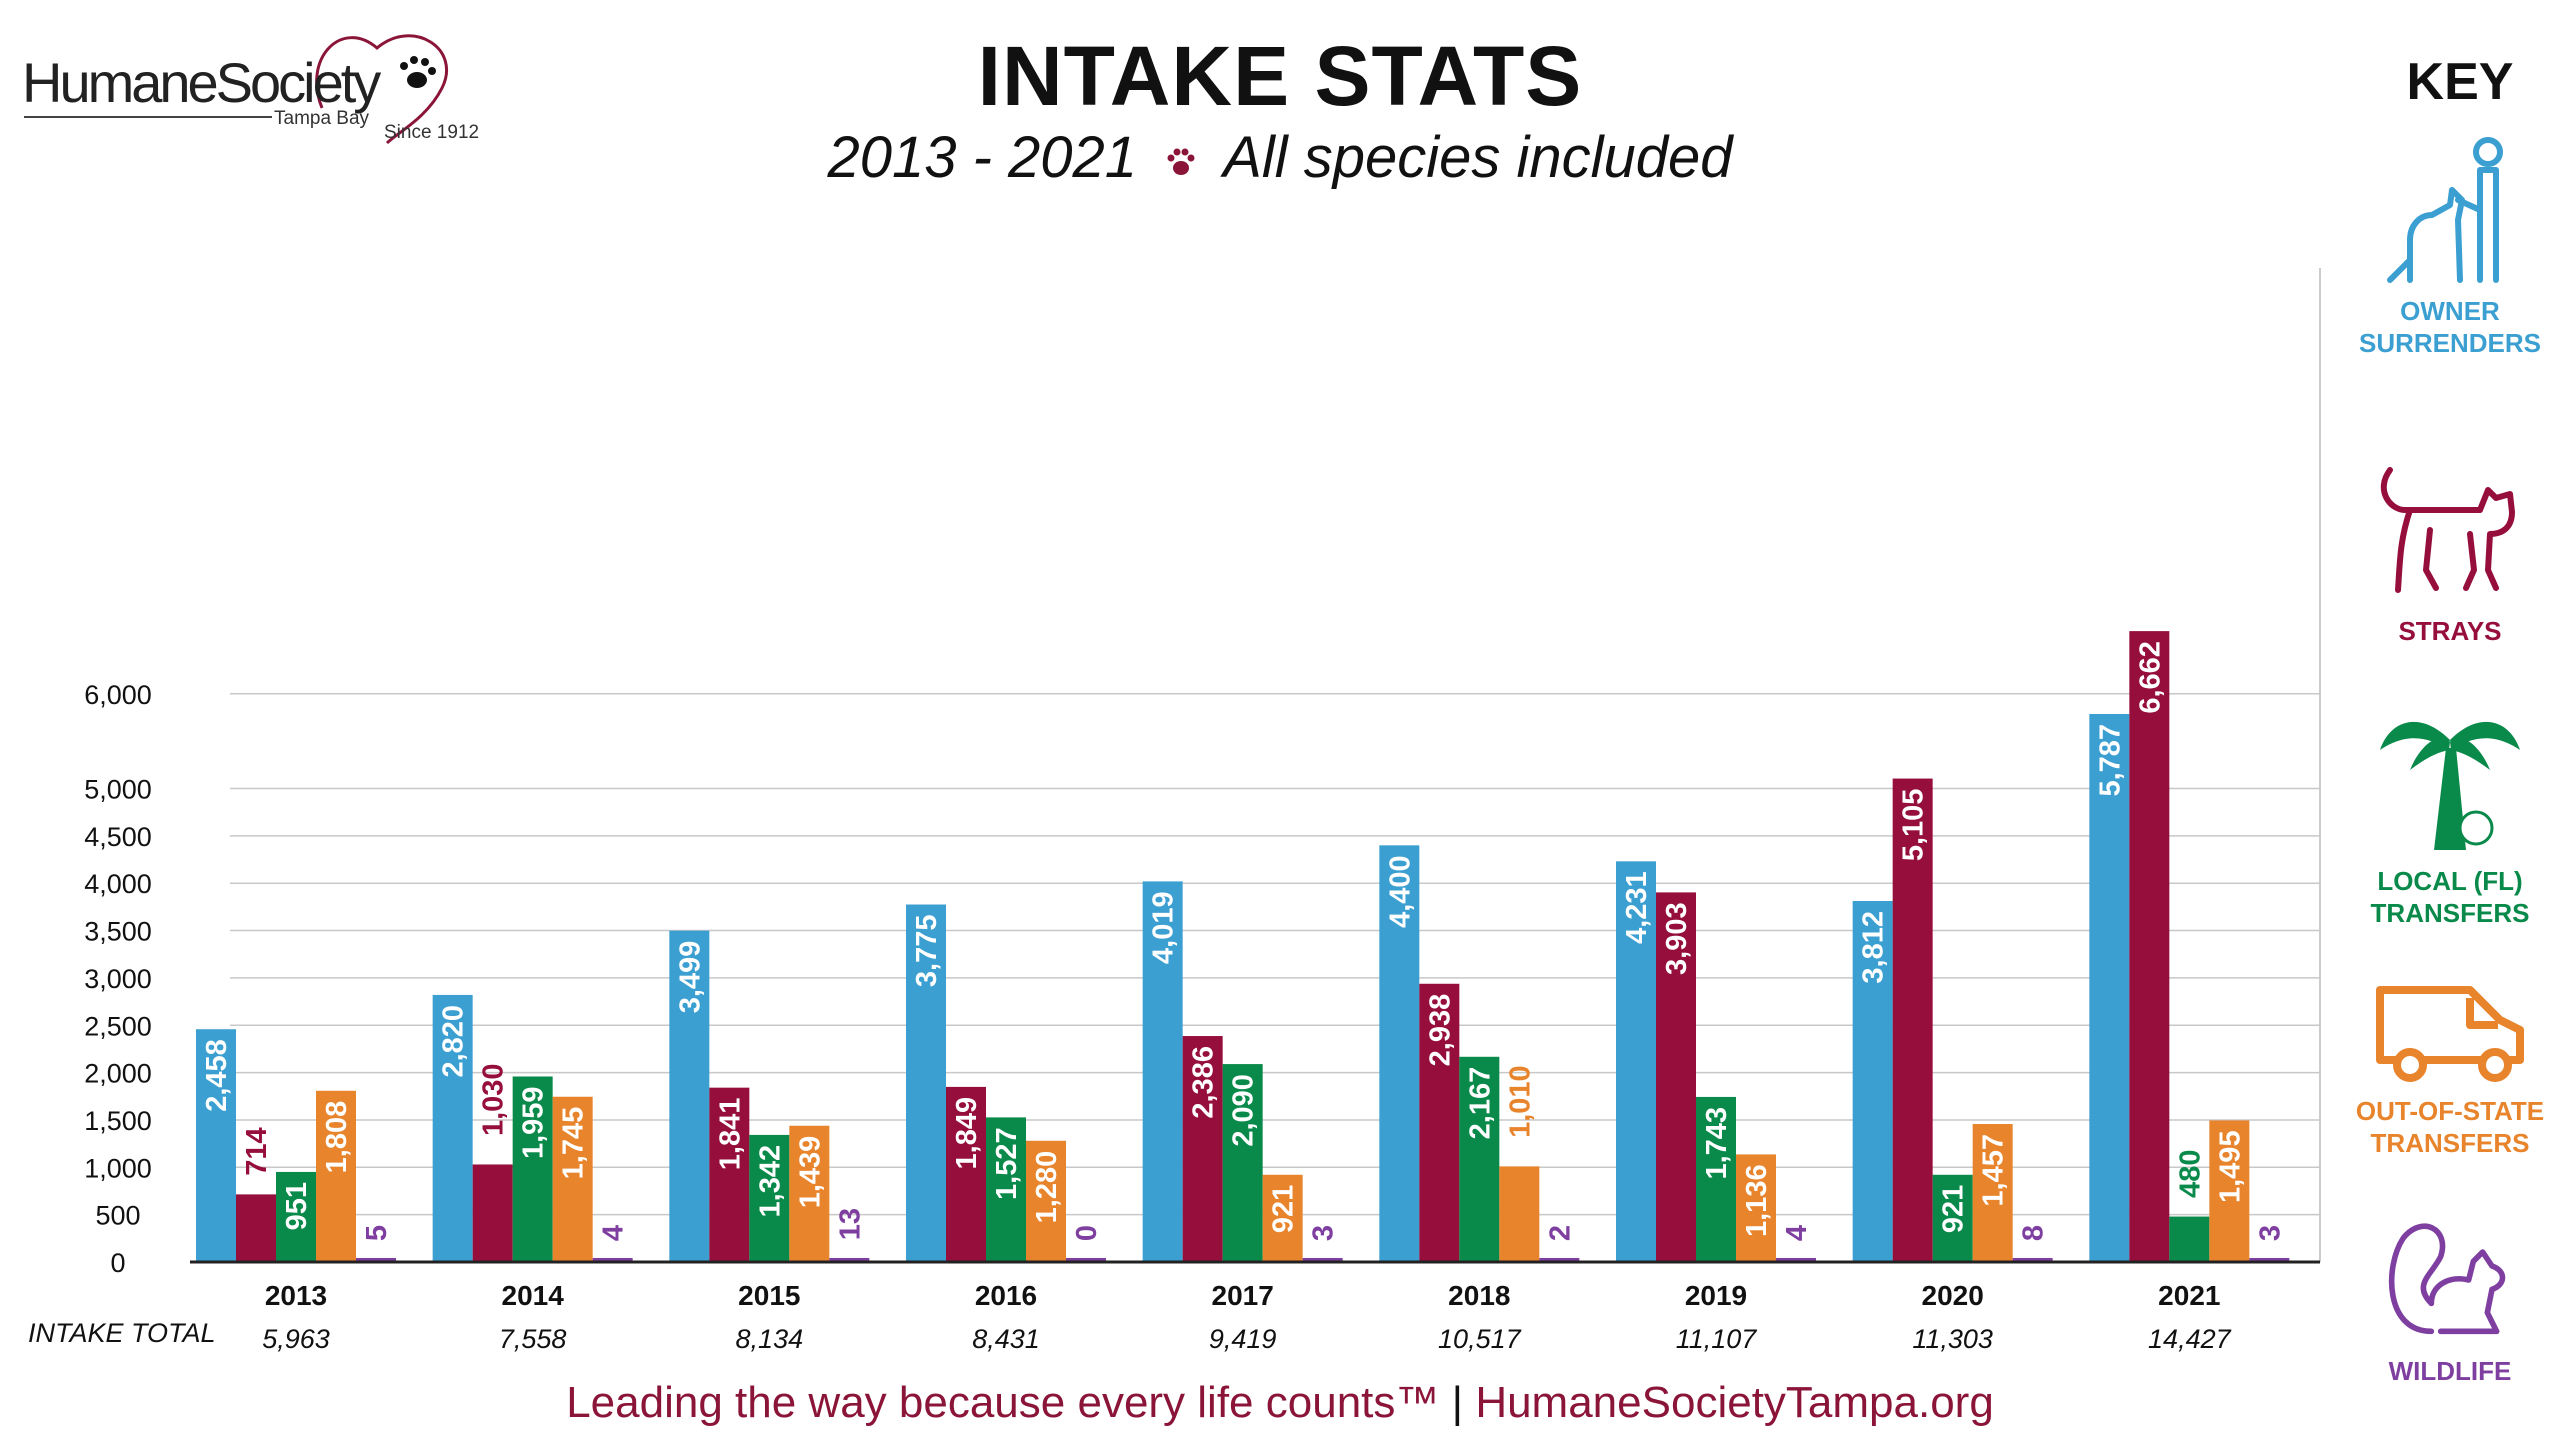 The width and height of the screenshot is (2560, 1451). Describe the element at coordinates (1734, 1402) in the screenshot. I see `footer-url: HumaneSocietyTampa.org` at that location.